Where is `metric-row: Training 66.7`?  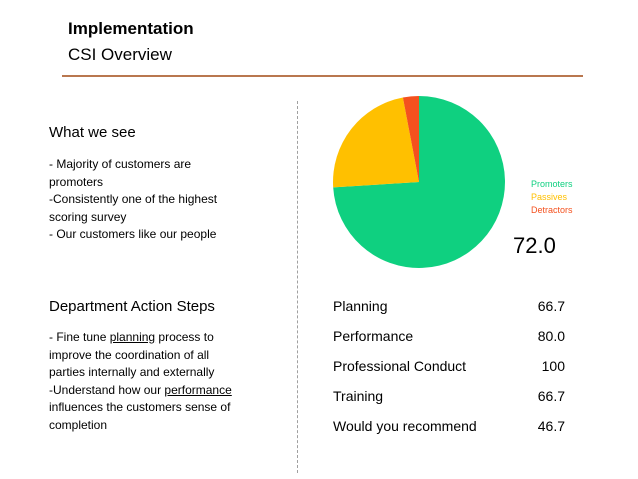 metric-row: Training 66.7 is located at coordinates (449, 401).